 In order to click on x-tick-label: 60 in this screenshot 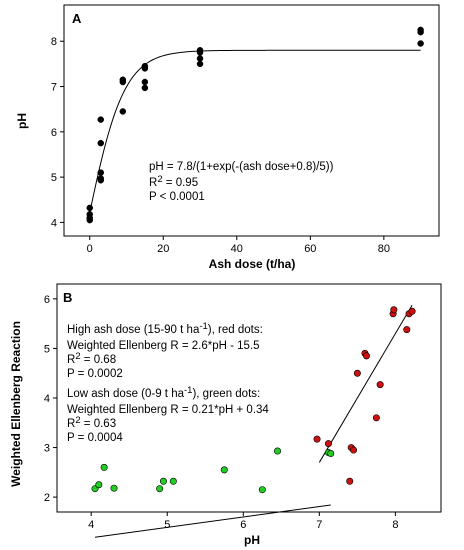, I will do `click(310, 249)`.